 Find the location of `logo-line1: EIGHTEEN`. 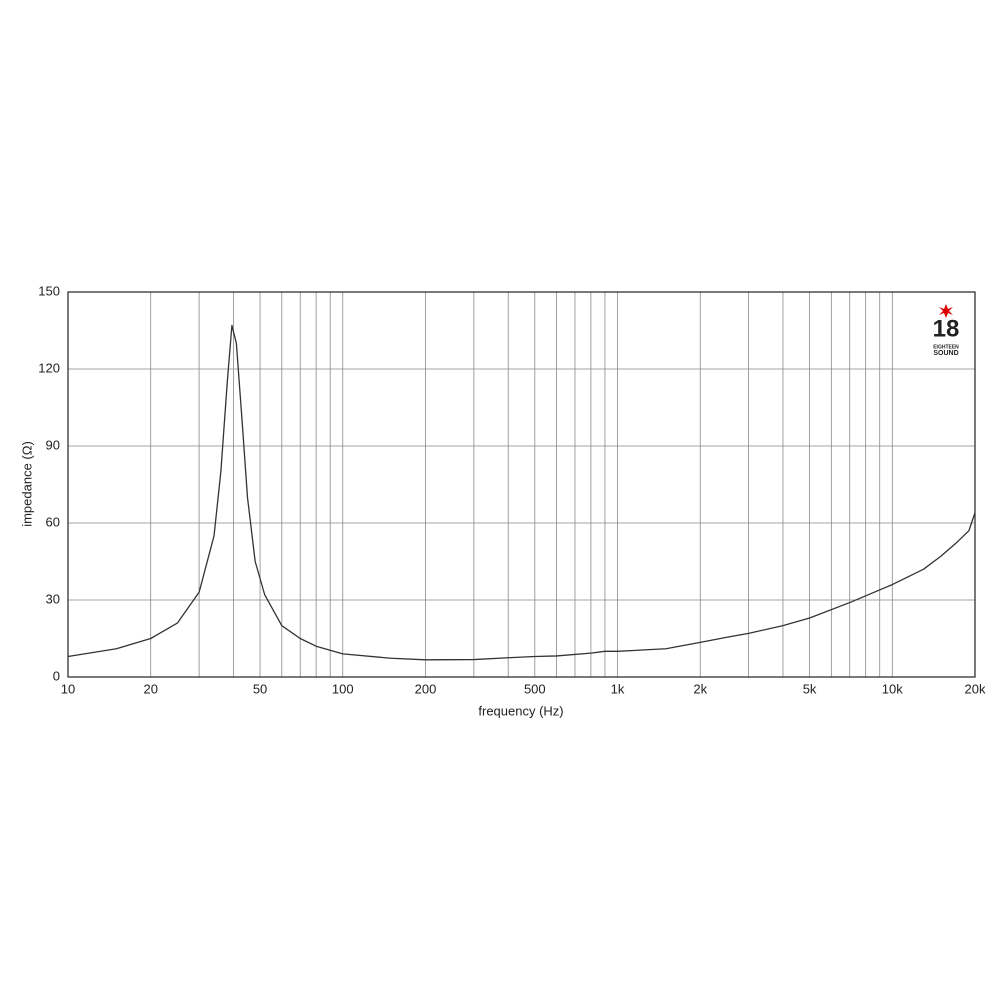

logo-line1: EIGHTEEN is located at coordinates (946, 347).